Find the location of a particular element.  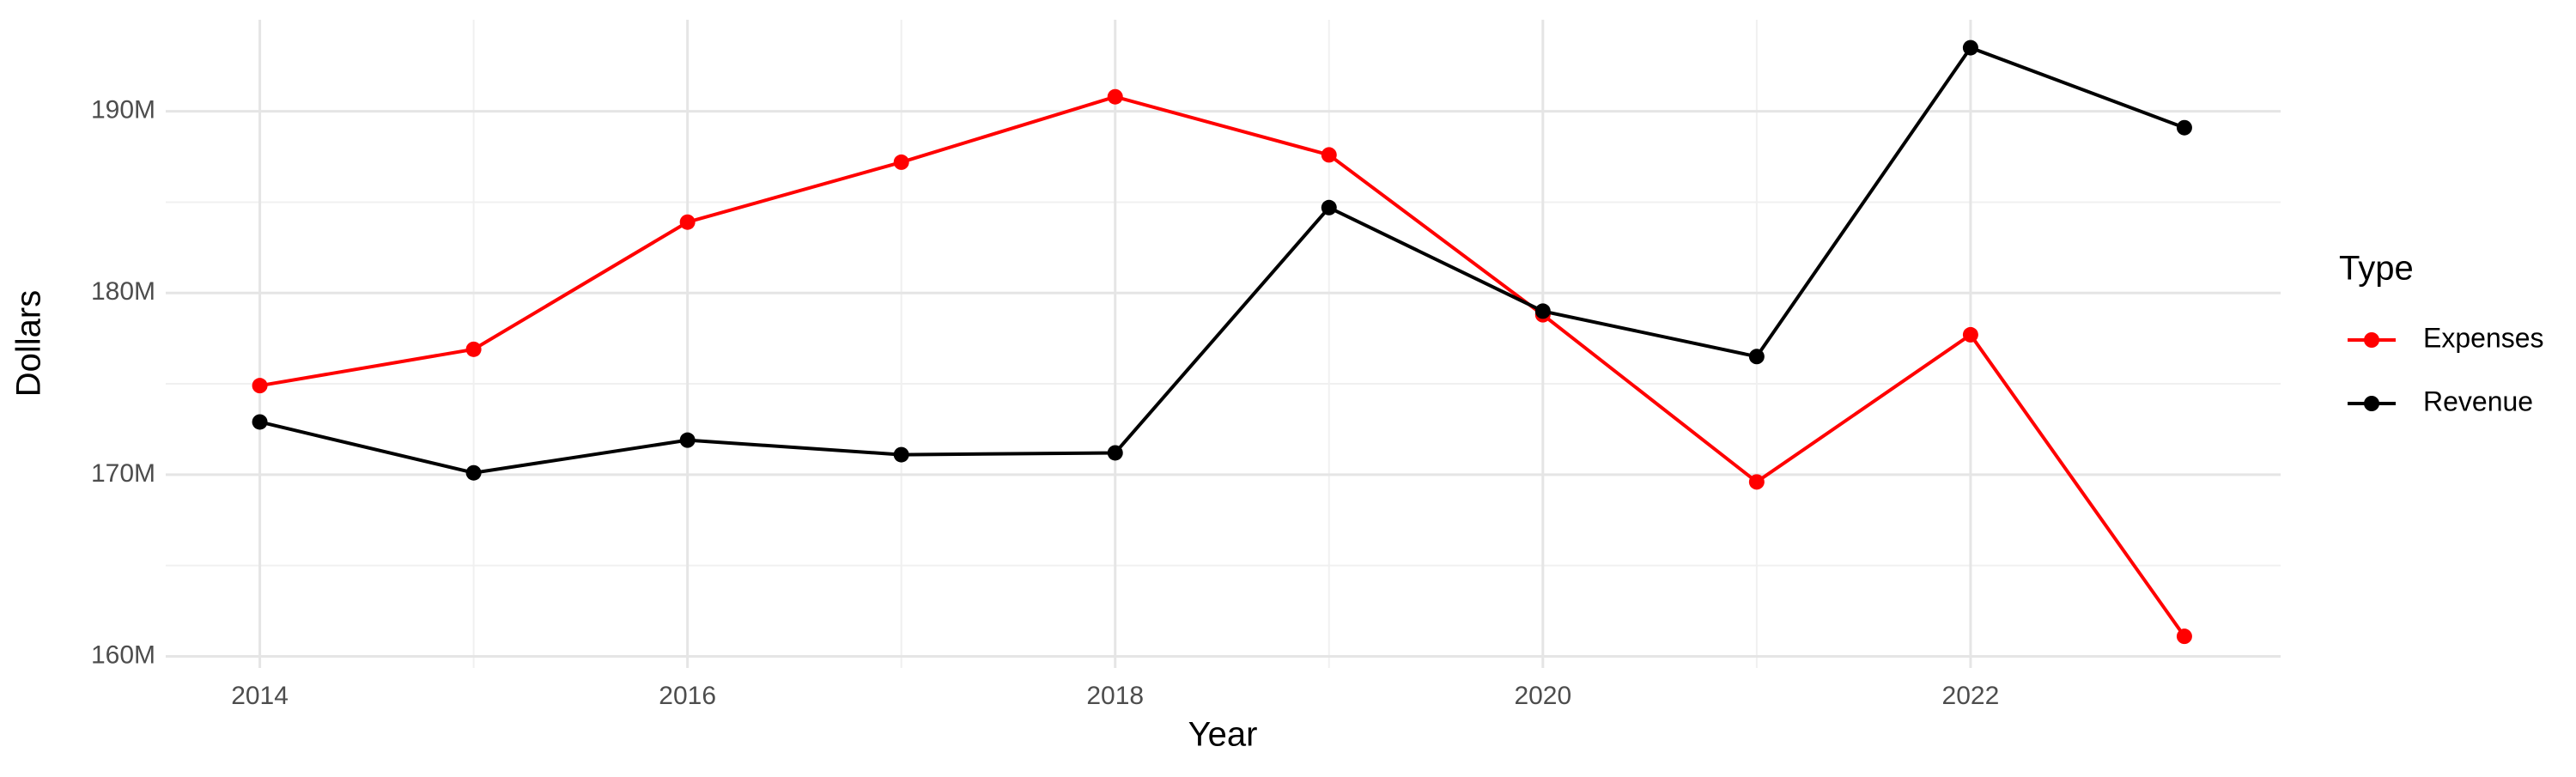

x-tick-label: 2016 is located at coordinates (687, 696).